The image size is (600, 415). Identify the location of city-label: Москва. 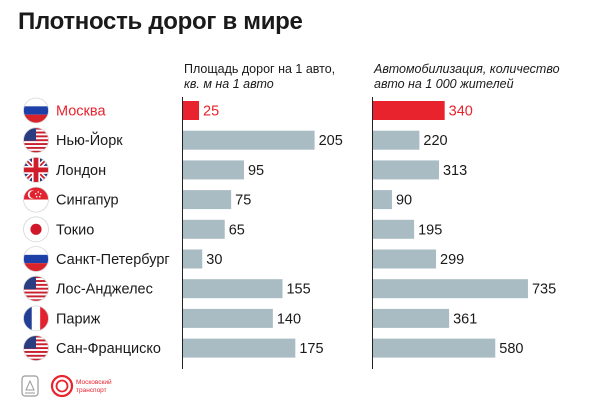
(81, 112).